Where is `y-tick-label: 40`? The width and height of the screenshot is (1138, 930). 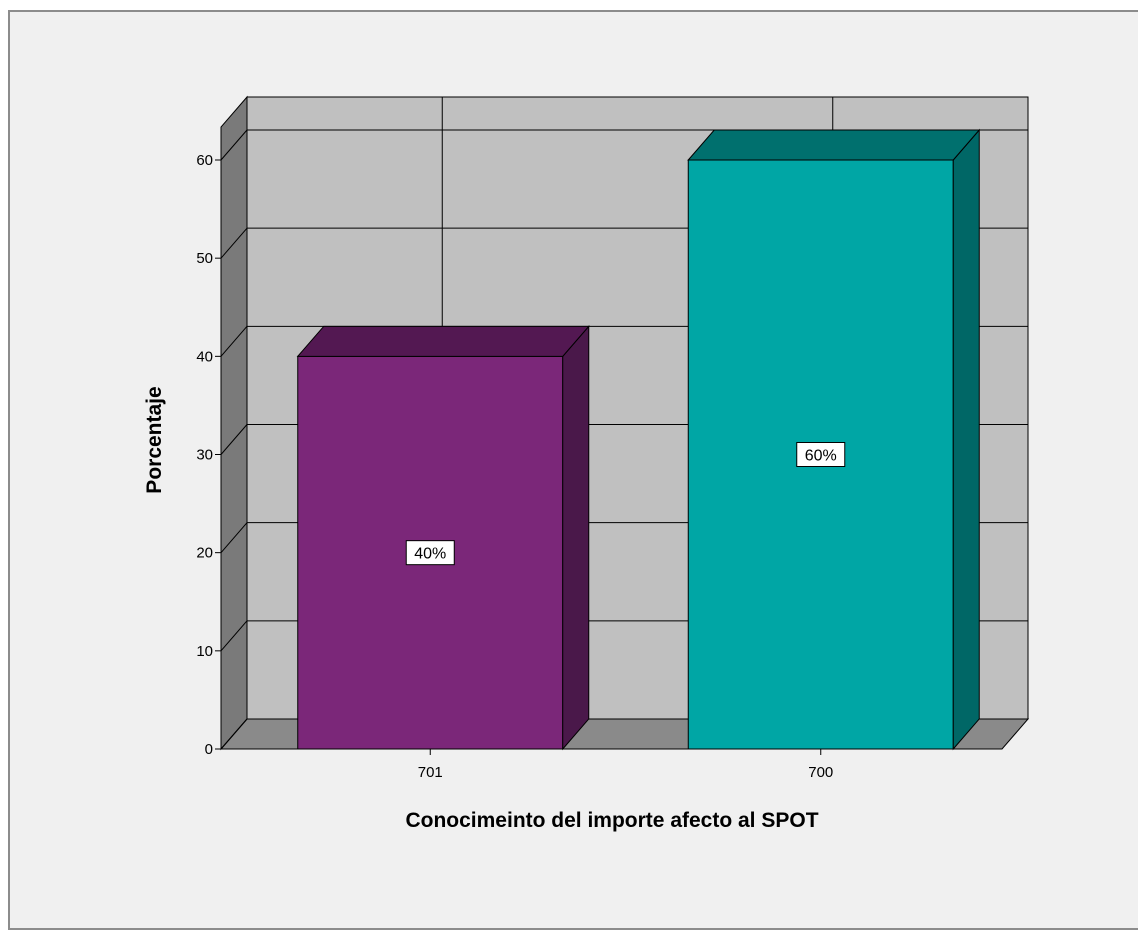
y-tick-label: 40 is located at coordinates (204, 356).